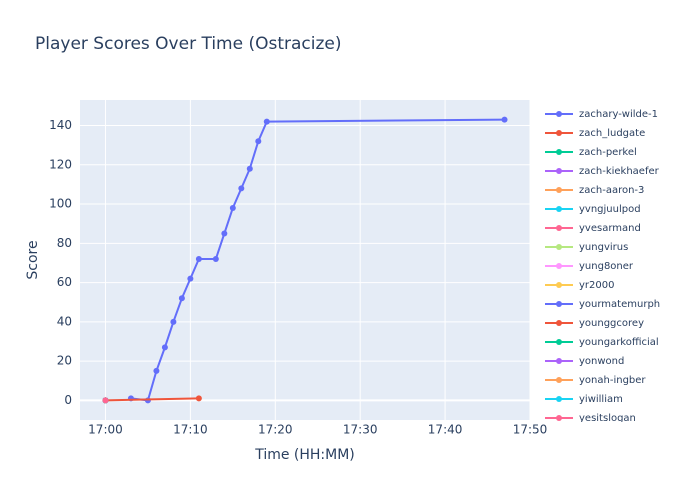  What do you see at coordinates (596, 285) in the screenshot?
I see `legend-label: yr2000` at bounding box center [596, 285].